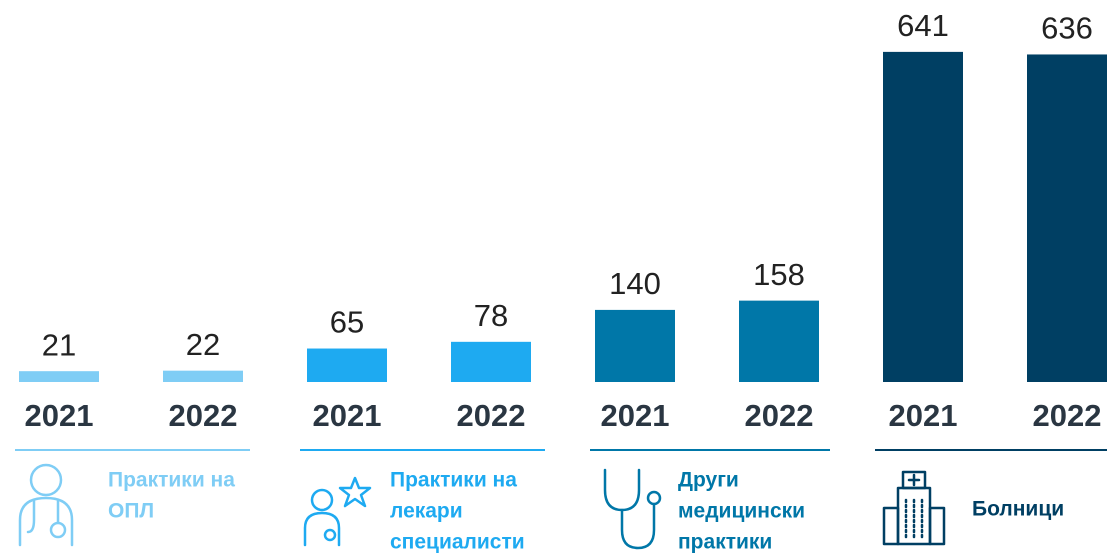  I want to click on group-label: специалисти, so click(457, 542).